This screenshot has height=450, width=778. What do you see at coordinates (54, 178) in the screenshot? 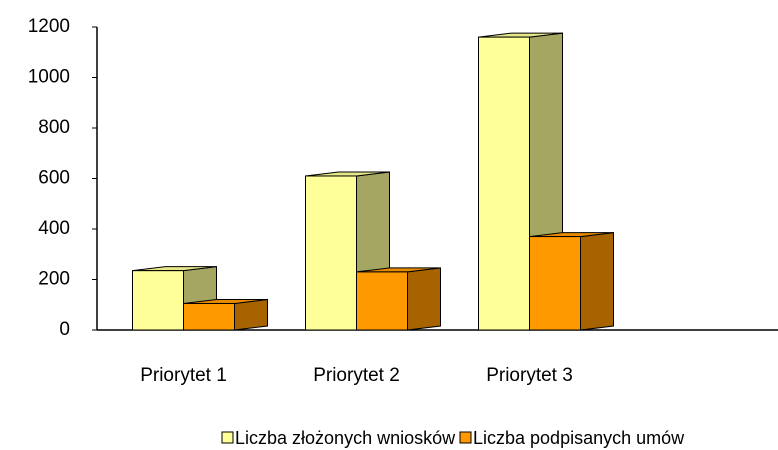
I see `y-tick-label: 600` at bounding box center [54, 178].